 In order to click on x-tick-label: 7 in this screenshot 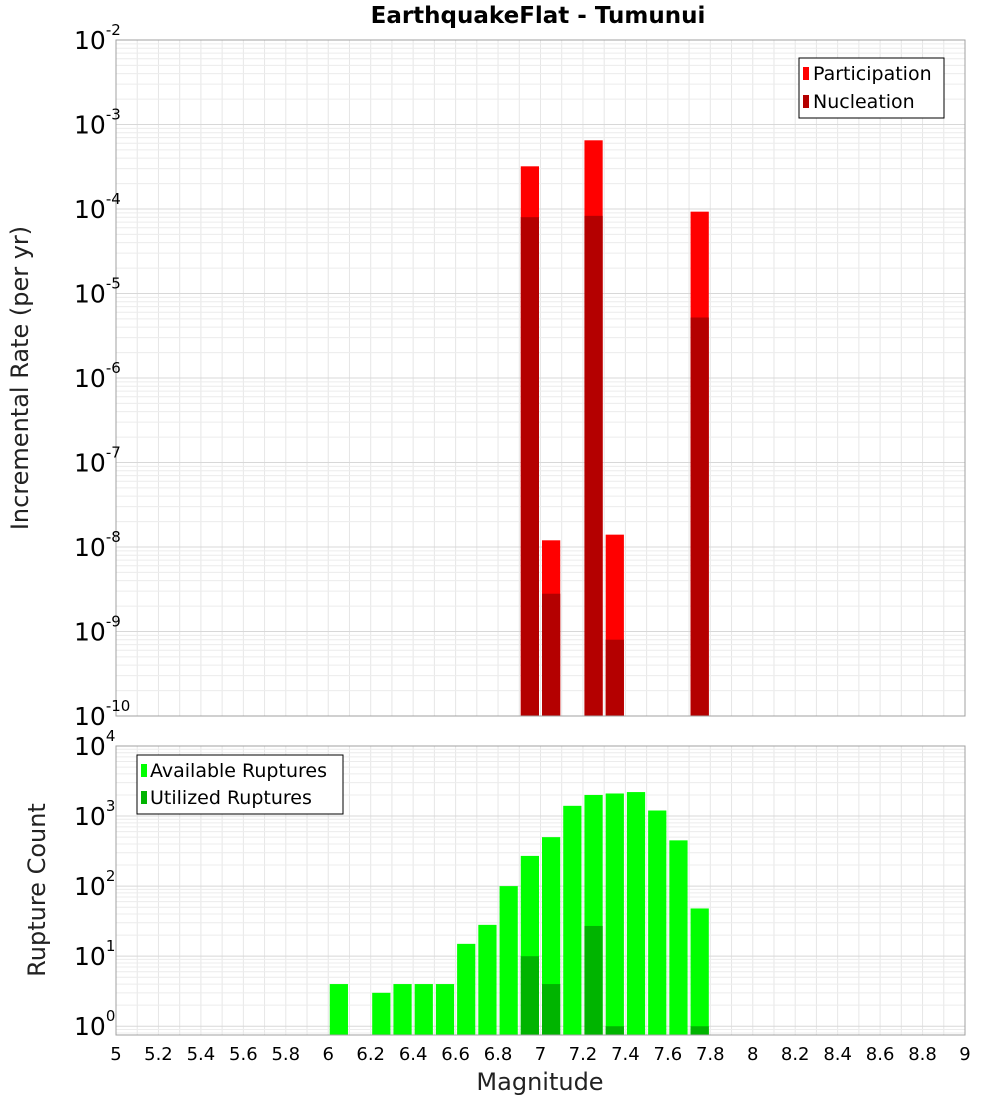, I will do `click(540, 1054)`.